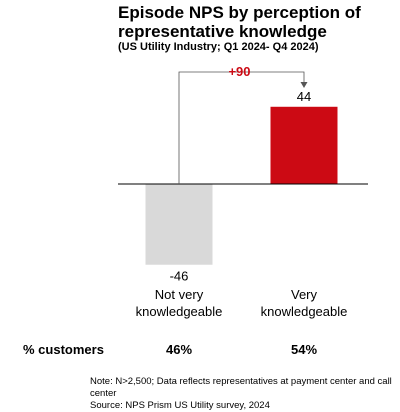 The width and height of the screenshot is (400, 412). Describe the element at coordinates (304, 85) in the screenshot. I see `difference-arrowhead` at that location.